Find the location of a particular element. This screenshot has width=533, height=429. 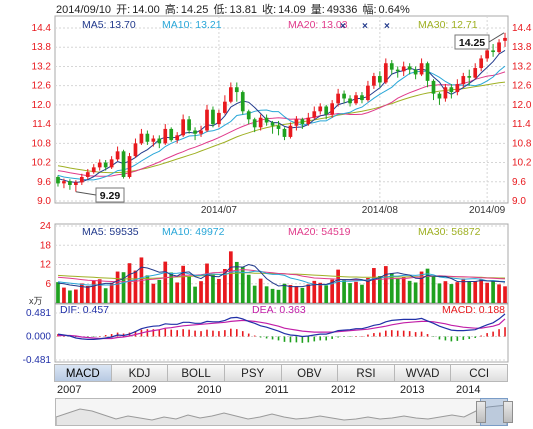

tab-obv: OBV is located at coordinates (309, 373).